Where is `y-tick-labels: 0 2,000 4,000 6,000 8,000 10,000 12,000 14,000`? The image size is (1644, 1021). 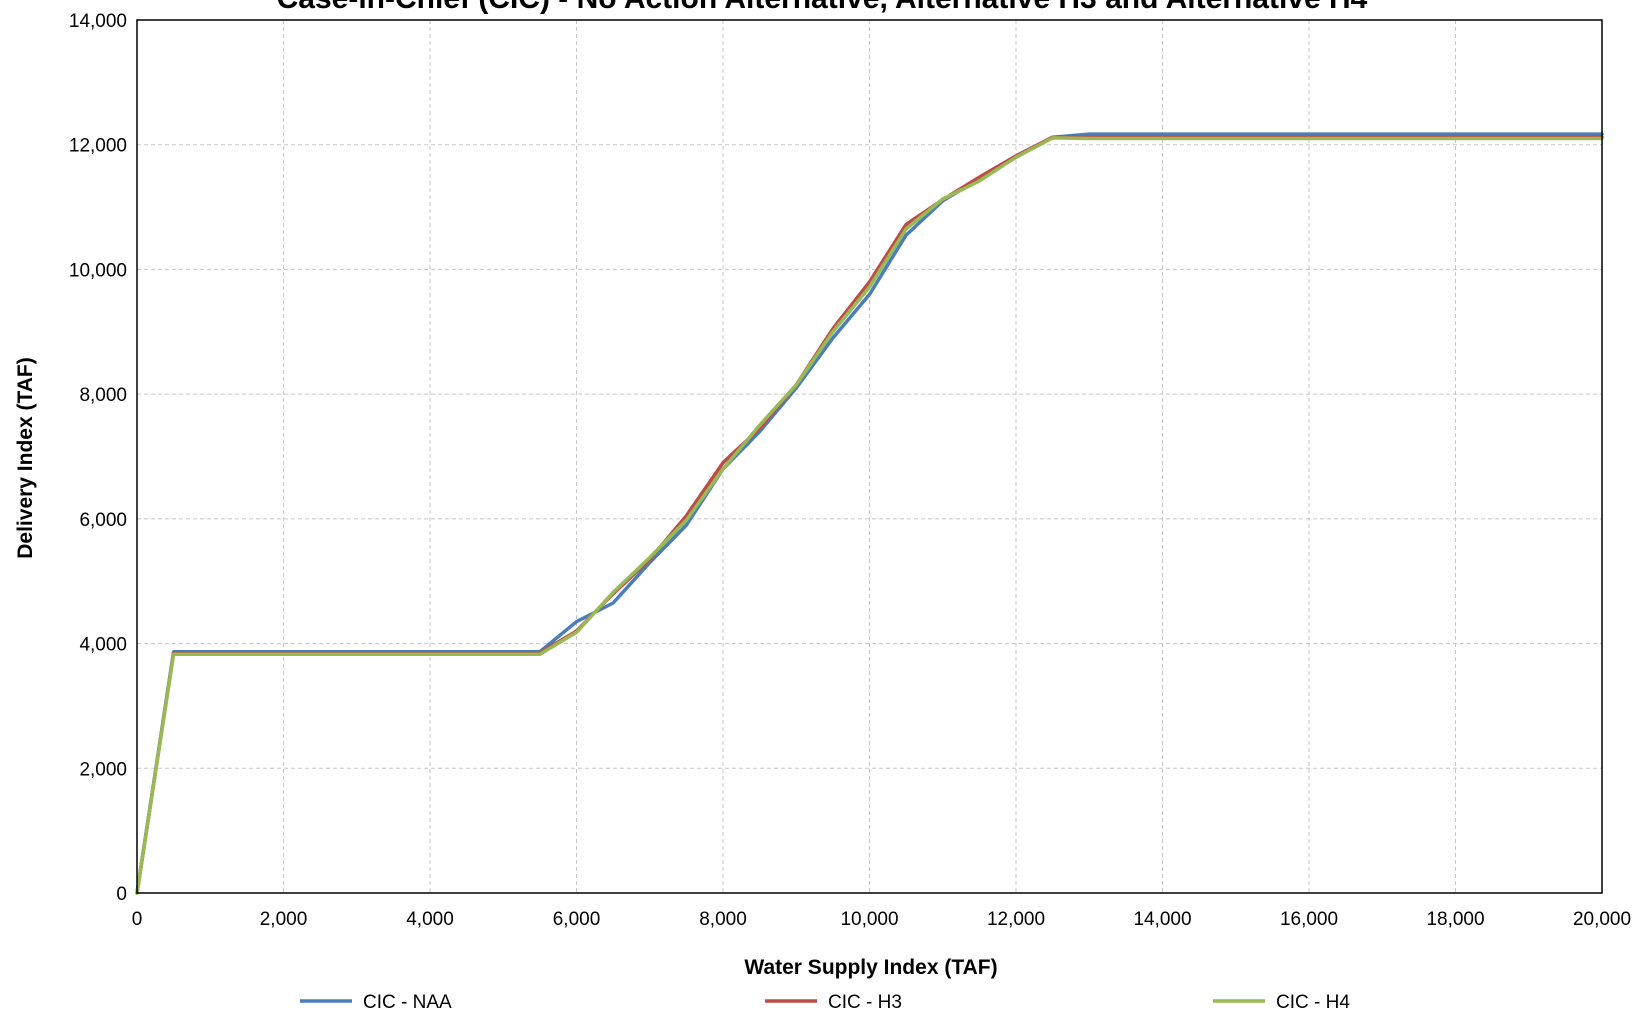 y-tick-labels: 0 2,000 4,000 6,000 8,000 10,000 12,000 14,000 is located at coordinates (98, 458).